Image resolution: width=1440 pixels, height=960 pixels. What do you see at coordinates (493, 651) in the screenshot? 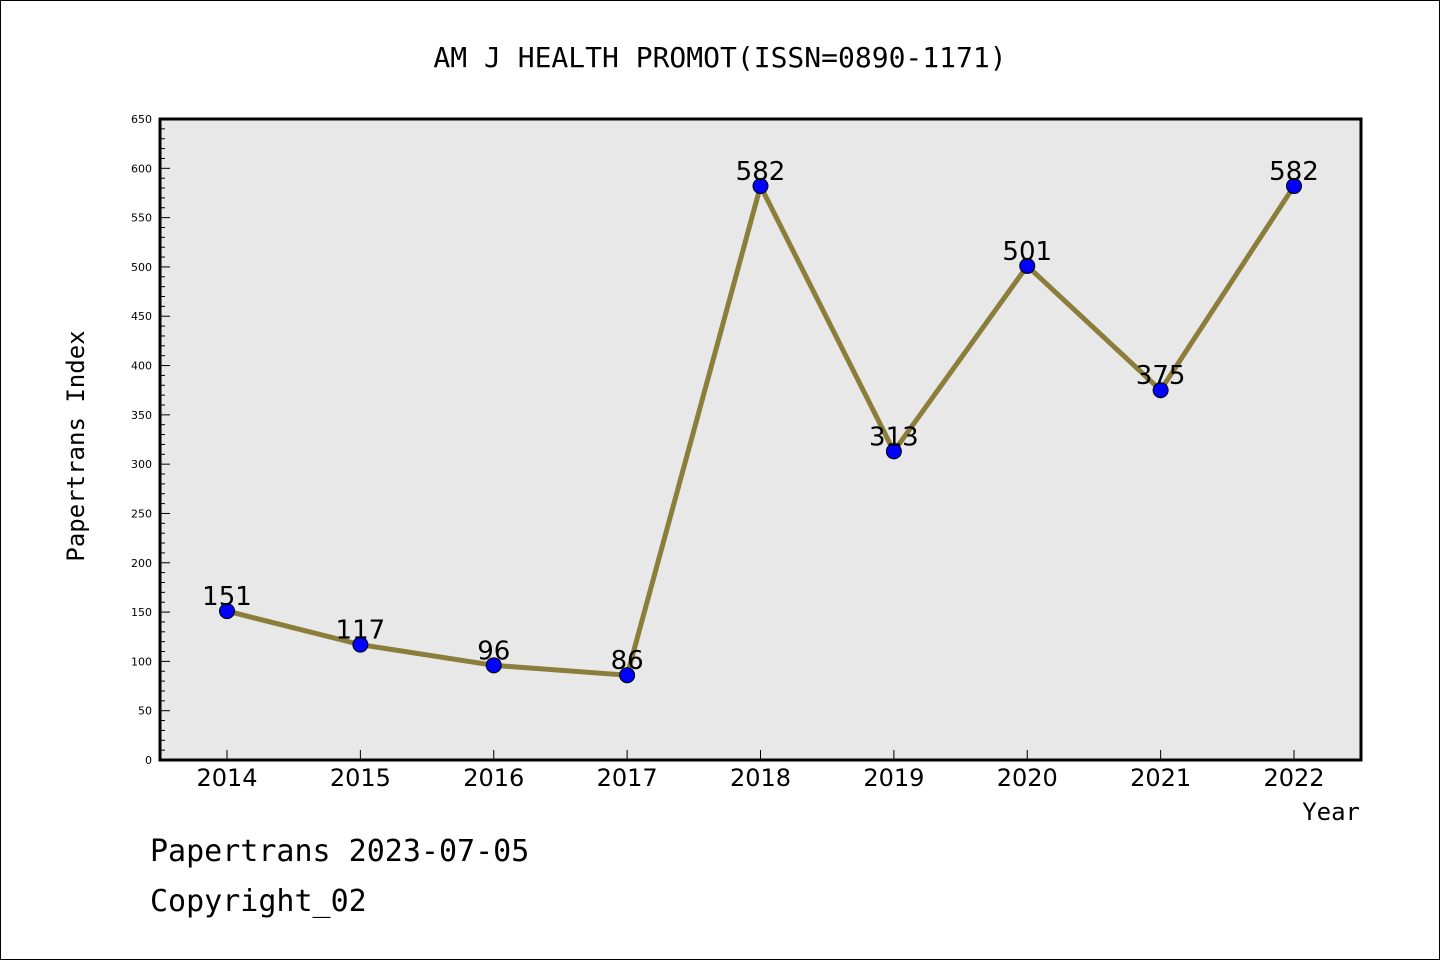
I see `data-label: 96` at bounding box center [493, 651].